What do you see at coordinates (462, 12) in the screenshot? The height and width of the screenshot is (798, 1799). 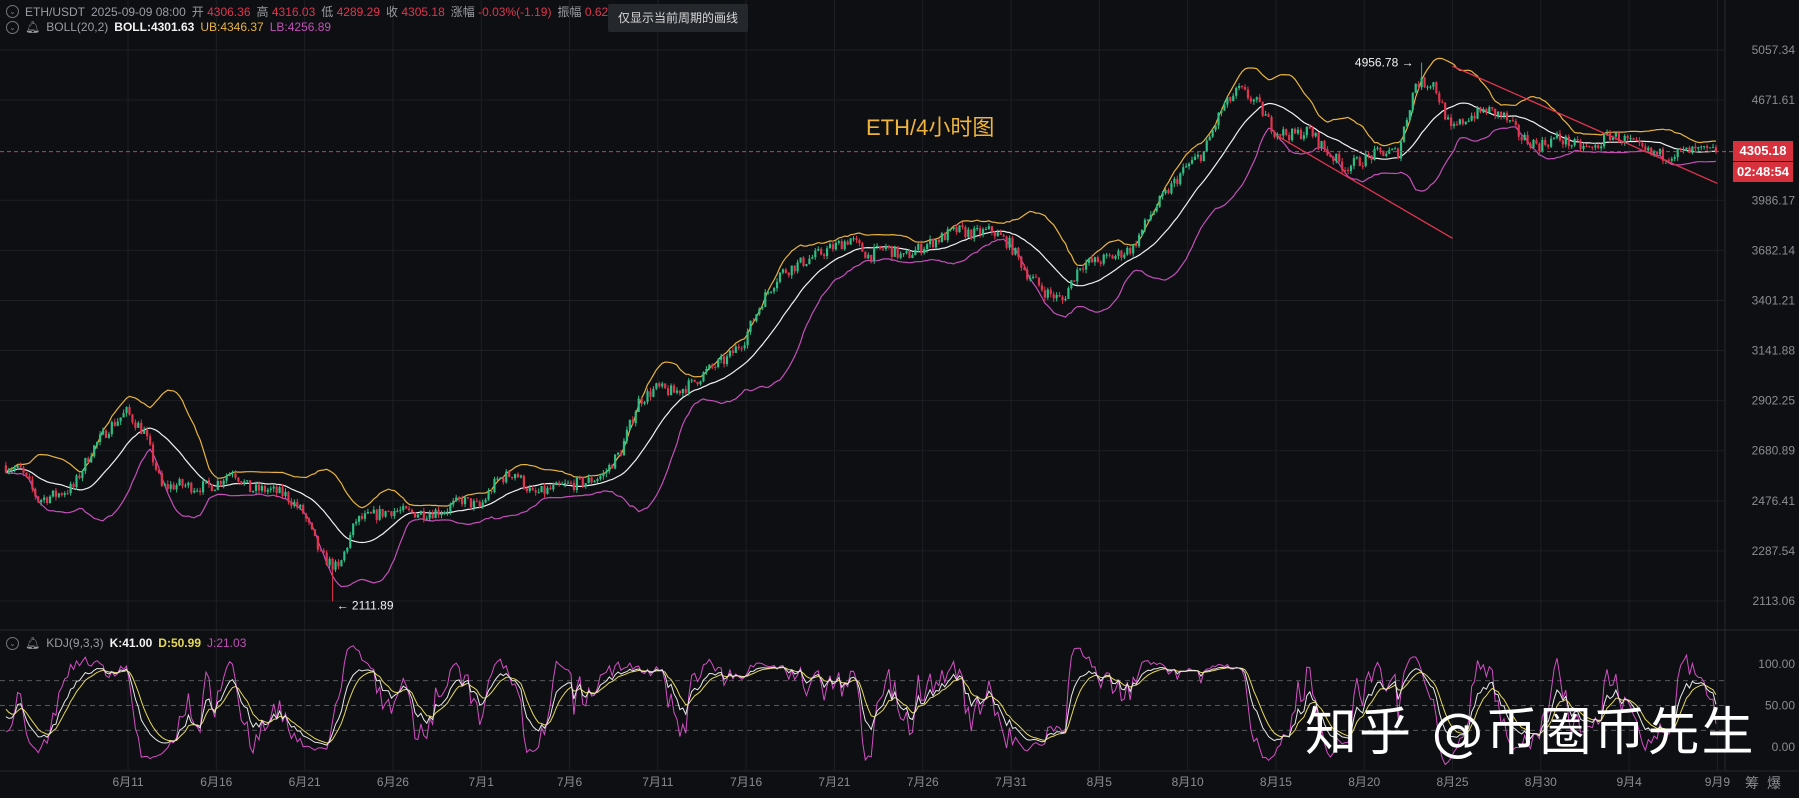 I see `change-label: 涨幅` at bounding box center [462, 12].